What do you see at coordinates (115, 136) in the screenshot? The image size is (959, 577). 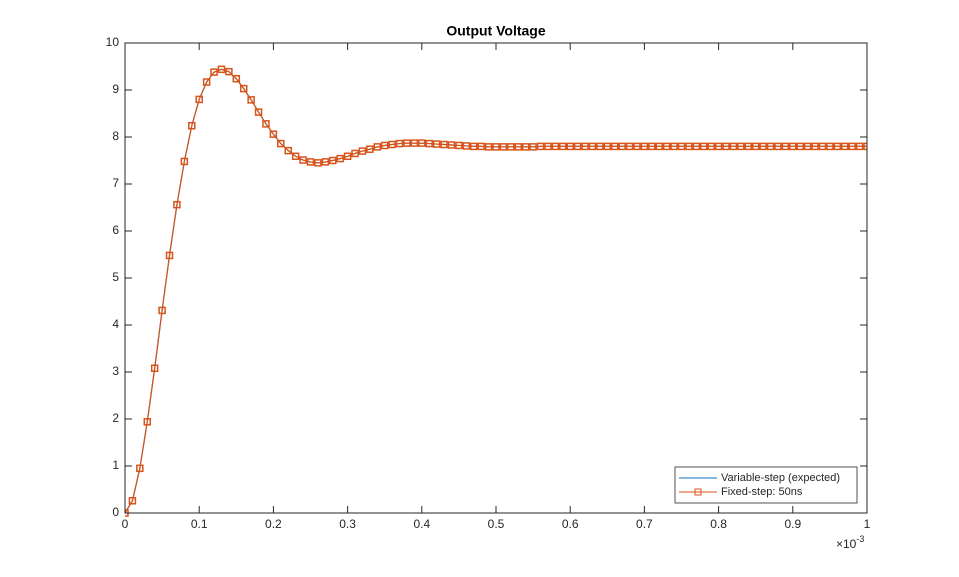 I see `y-tick-label: 8` at bounding box center [115, 136].